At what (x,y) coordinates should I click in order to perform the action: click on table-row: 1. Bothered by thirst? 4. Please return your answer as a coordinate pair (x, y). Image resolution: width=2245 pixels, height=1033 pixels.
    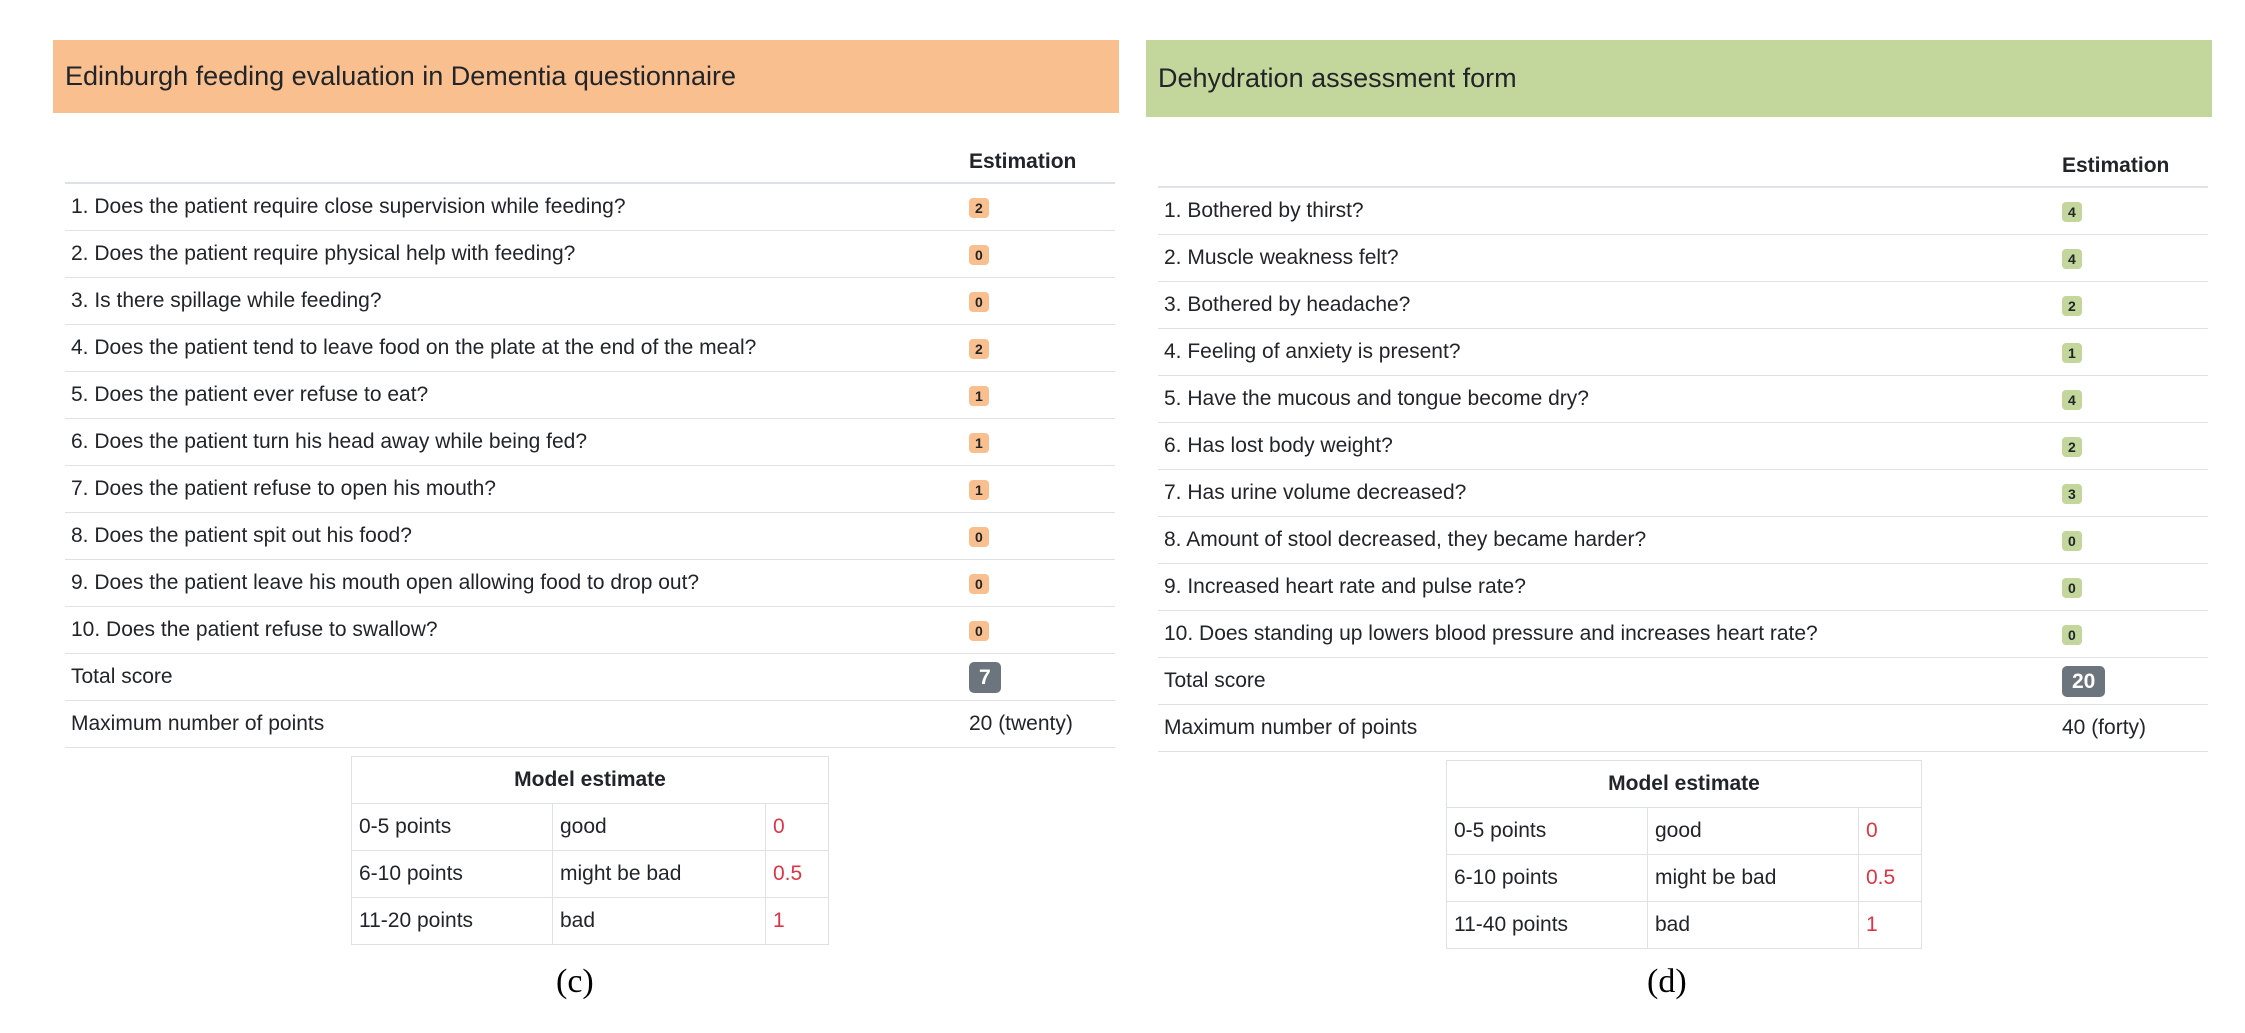
    Looking at the image, I should click on (1683, 211).